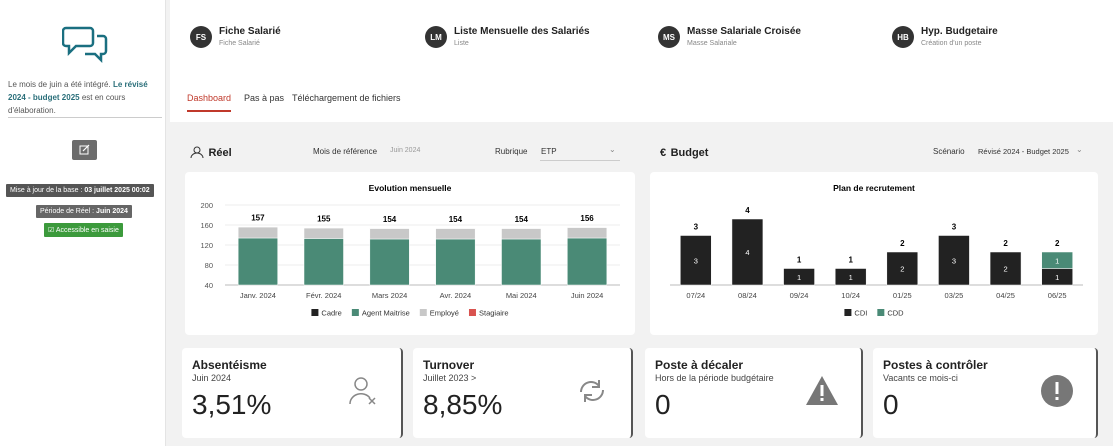 This screenshot has height=446, width=1113. Describe the element at coordinates (389, 295) in the screenshot. I see `x-tick-label: Mars 2024` at that location.